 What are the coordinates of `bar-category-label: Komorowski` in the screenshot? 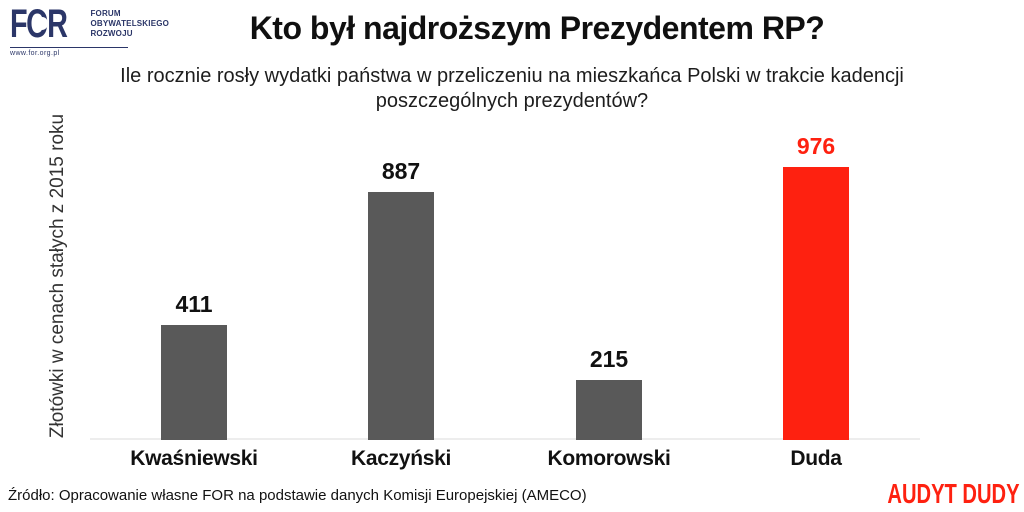 It's located at (609, 458).